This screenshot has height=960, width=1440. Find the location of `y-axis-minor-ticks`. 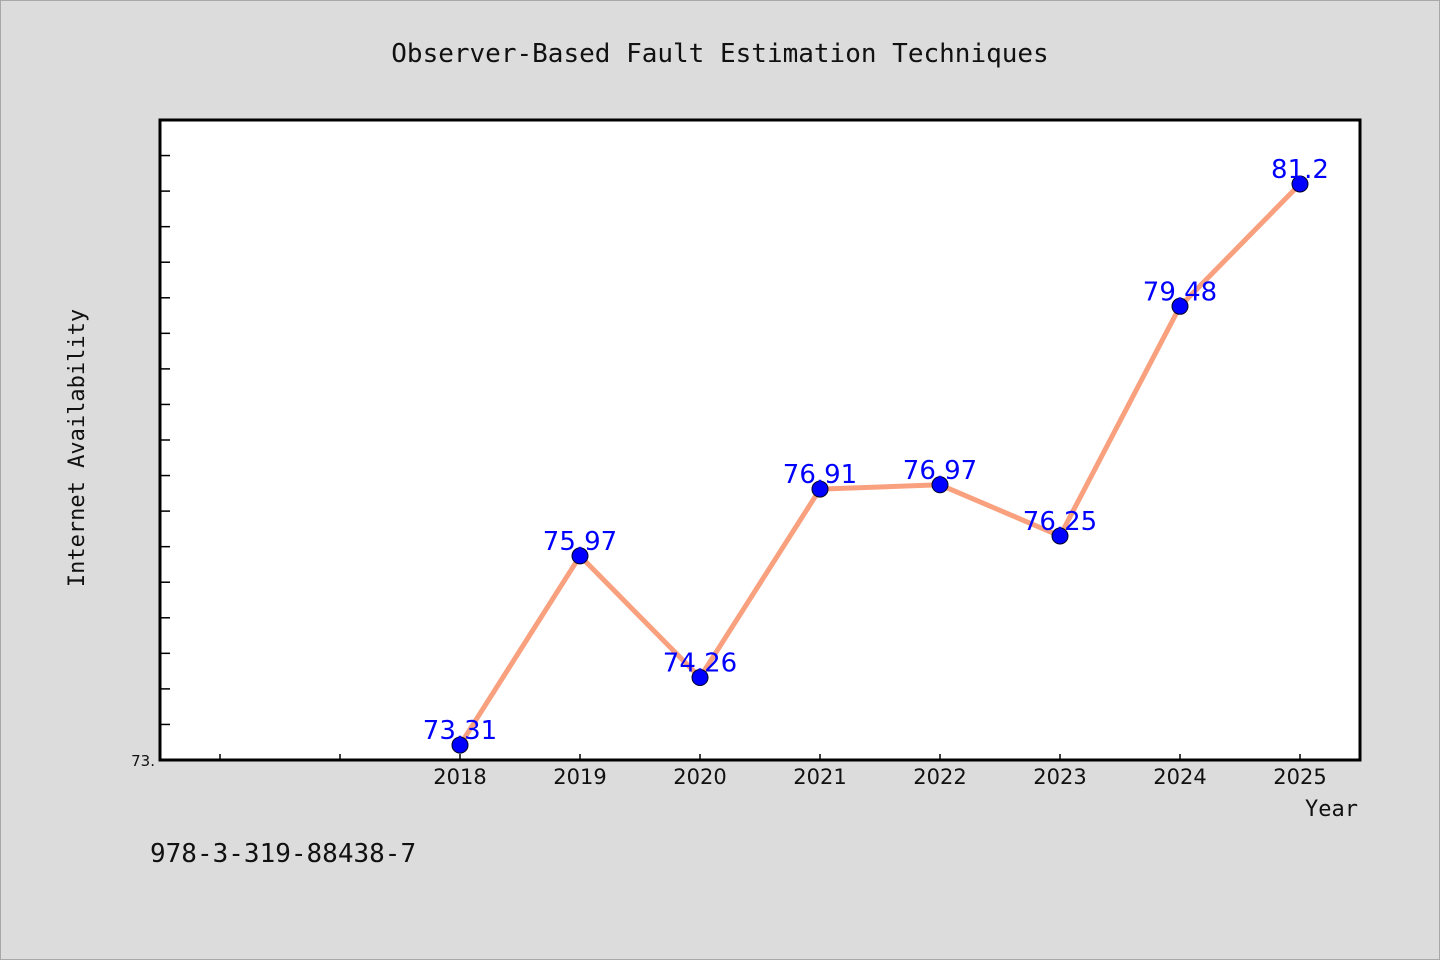

y-axis-minor-ticks is located at coordinates (165, 440).